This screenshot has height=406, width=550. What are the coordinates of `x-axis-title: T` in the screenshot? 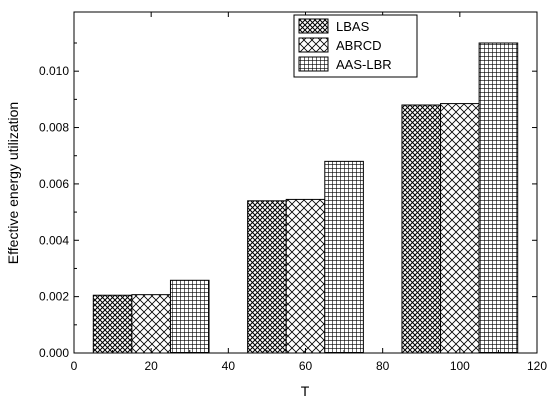 It's located at (305, 391).